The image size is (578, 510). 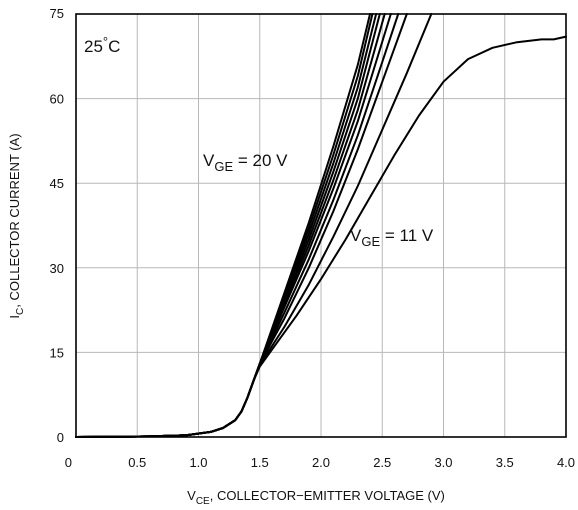 I want to click on x-axis-title: VCE, COLLECTOR−EMITTER VOLTAGE (V), so click(x=316, y=497).